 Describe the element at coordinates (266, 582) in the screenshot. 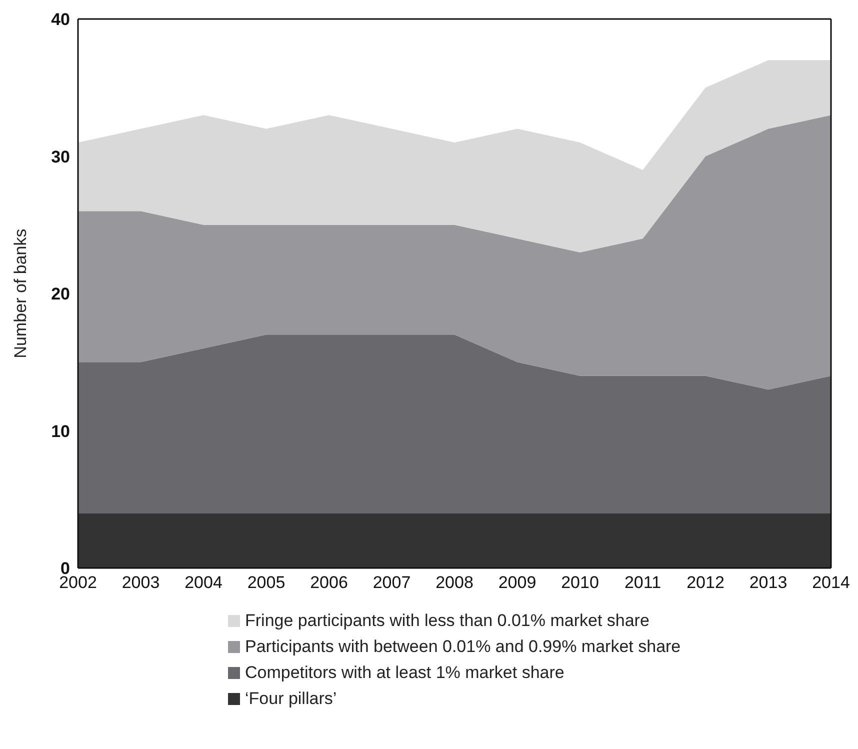

I see `x-tick-label: 2005` at that location.